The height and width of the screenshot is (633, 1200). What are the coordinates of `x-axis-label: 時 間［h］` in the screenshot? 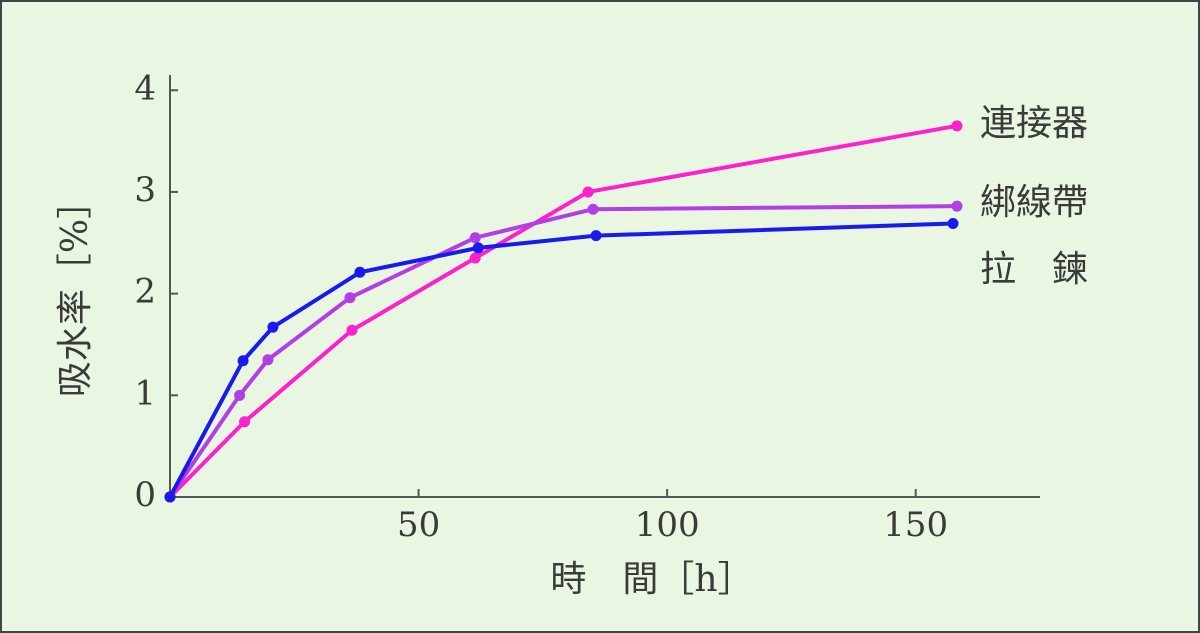 It's located at (651, 579).